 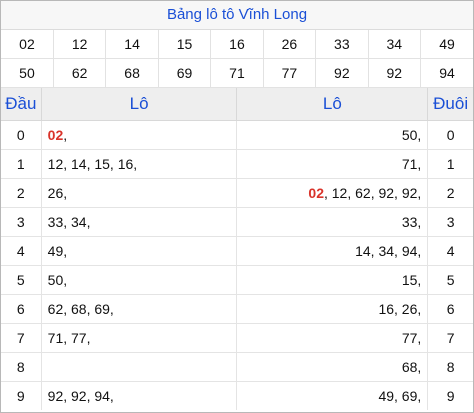 I want to click on number-cell: 50, so click(x=27, y=73).